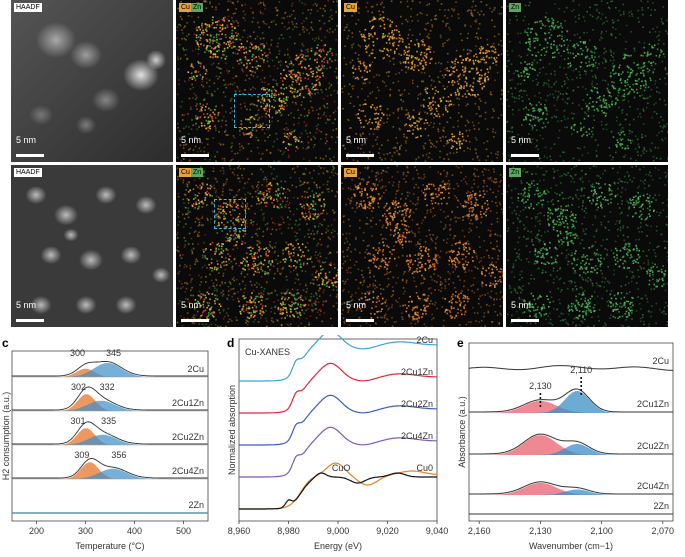 The height and width of the screenshot is (557, 685). Describe the element at coordinates (134, 531) in the screenshot. I see `x-tick-label: 400` at that location.